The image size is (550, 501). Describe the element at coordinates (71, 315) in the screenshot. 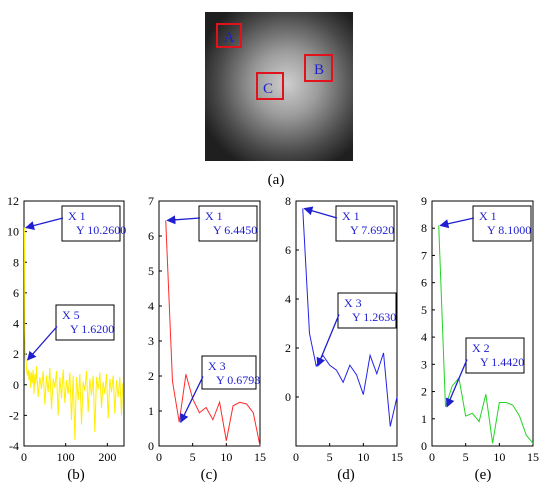

I see `datatip-x-text: X 5` at that location.